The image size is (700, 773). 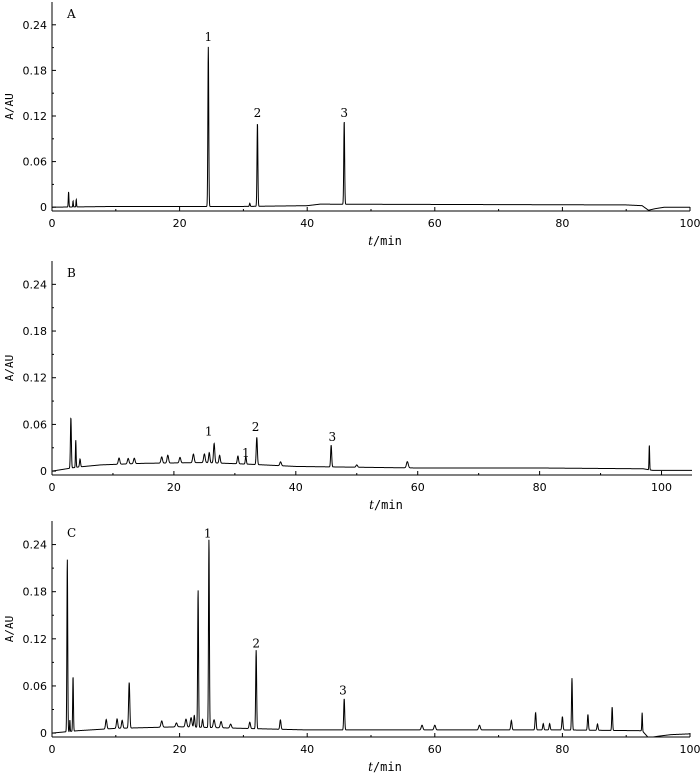 What do you see at coordinates (71, 533) in the screenshot?
I see `panel-label: C` at bounding box center [71, 533].